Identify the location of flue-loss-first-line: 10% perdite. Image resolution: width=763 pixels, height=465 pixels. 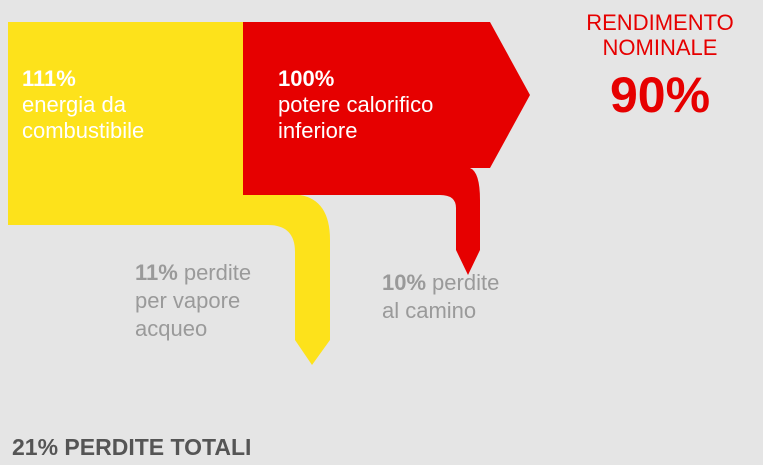
(440, 282).